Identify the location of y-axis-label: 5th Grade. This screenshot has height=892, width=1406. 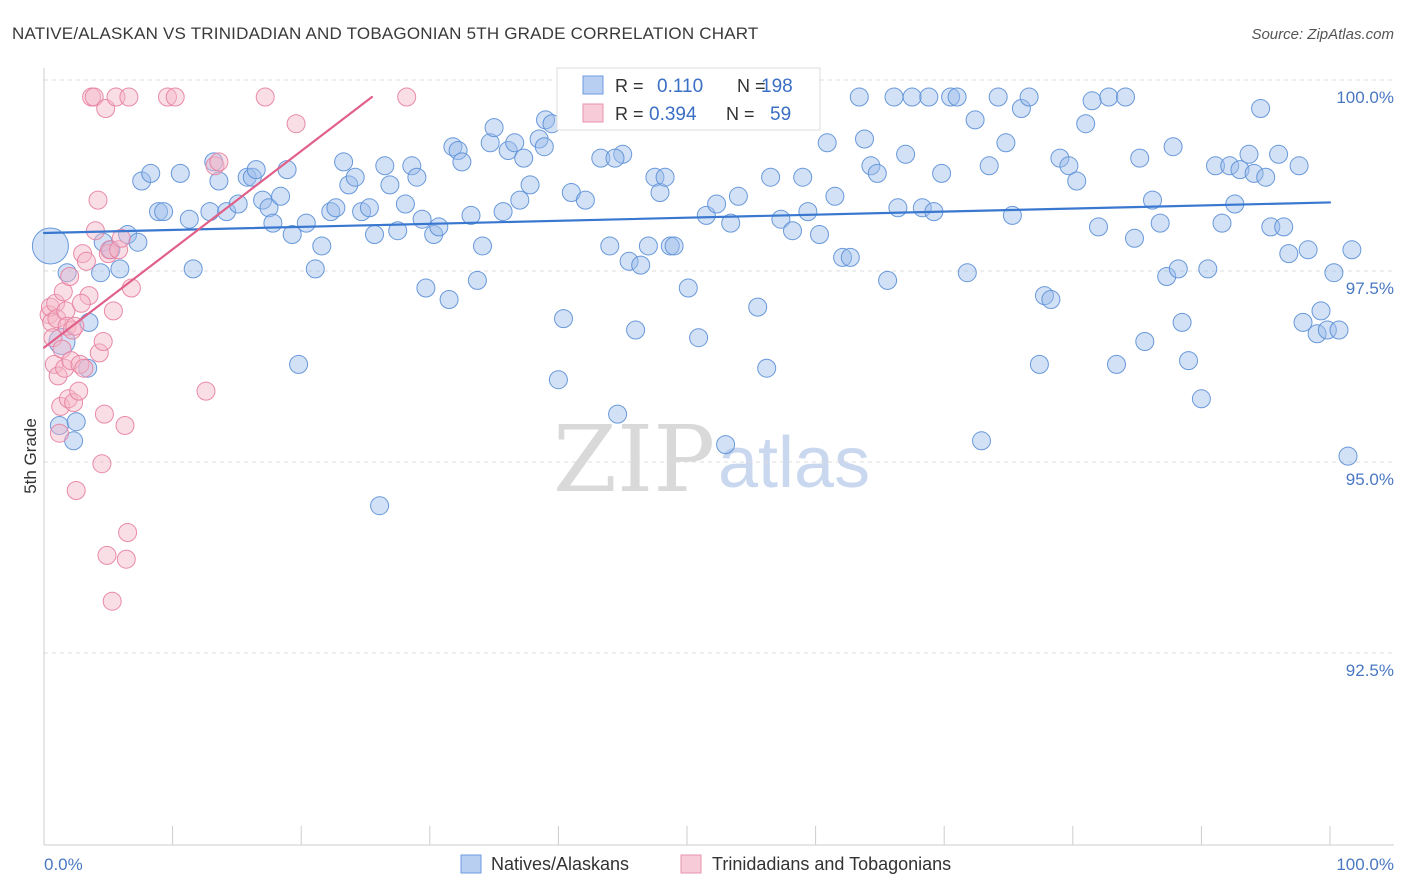
(30, 456).